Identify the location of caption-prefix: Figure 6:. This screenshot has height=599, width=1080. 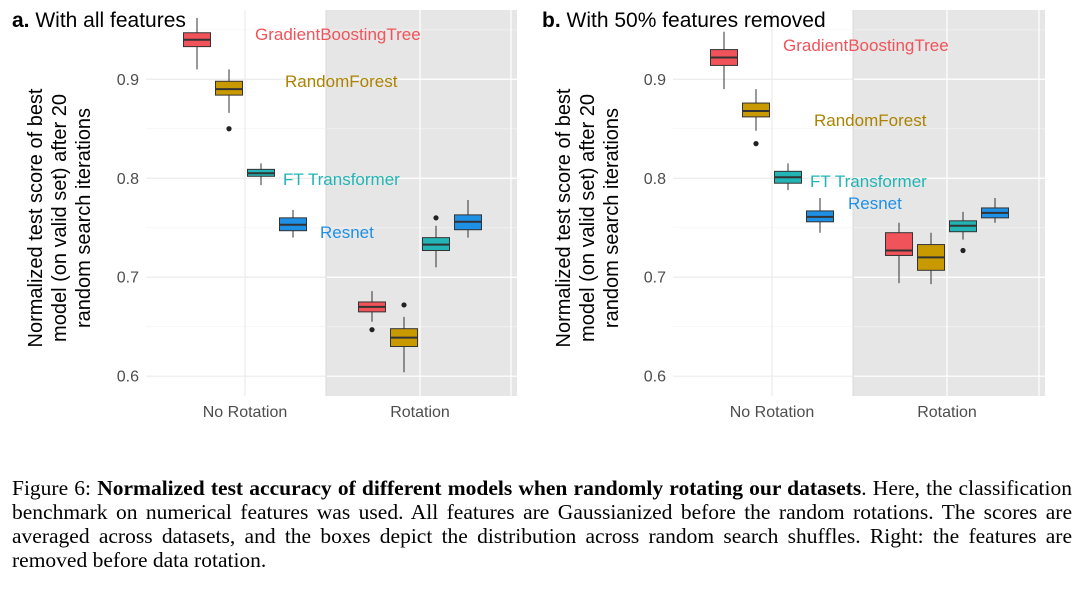
(55, 488).